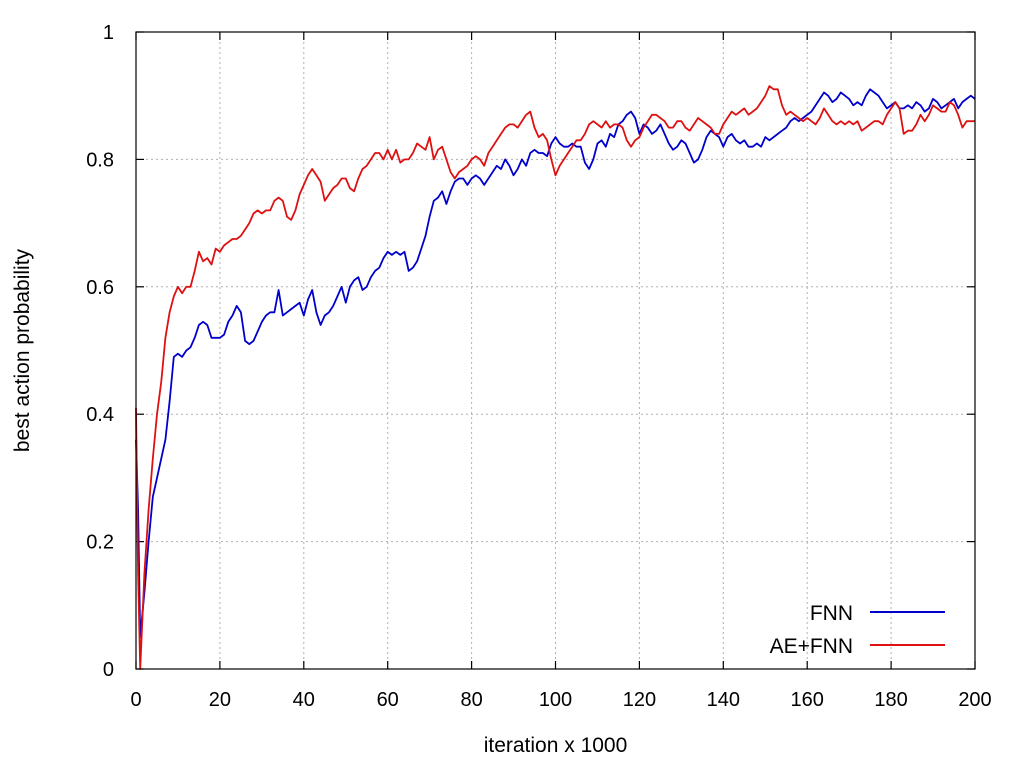 The image size is (1024, 768). Describe the element at coordinates (555, 700) in the screenshot. I see `x-tick-label: 100` at that location.